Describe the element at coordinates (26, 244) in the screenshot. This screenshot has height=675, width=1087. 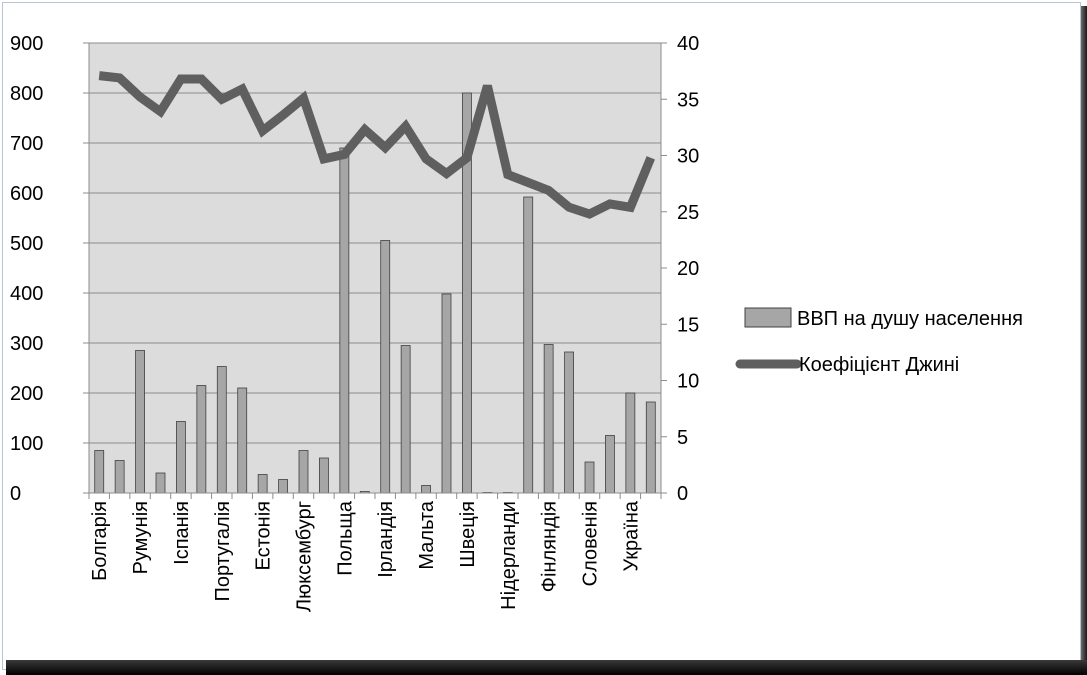
I see `y-left-tick-label: 500` at that location.